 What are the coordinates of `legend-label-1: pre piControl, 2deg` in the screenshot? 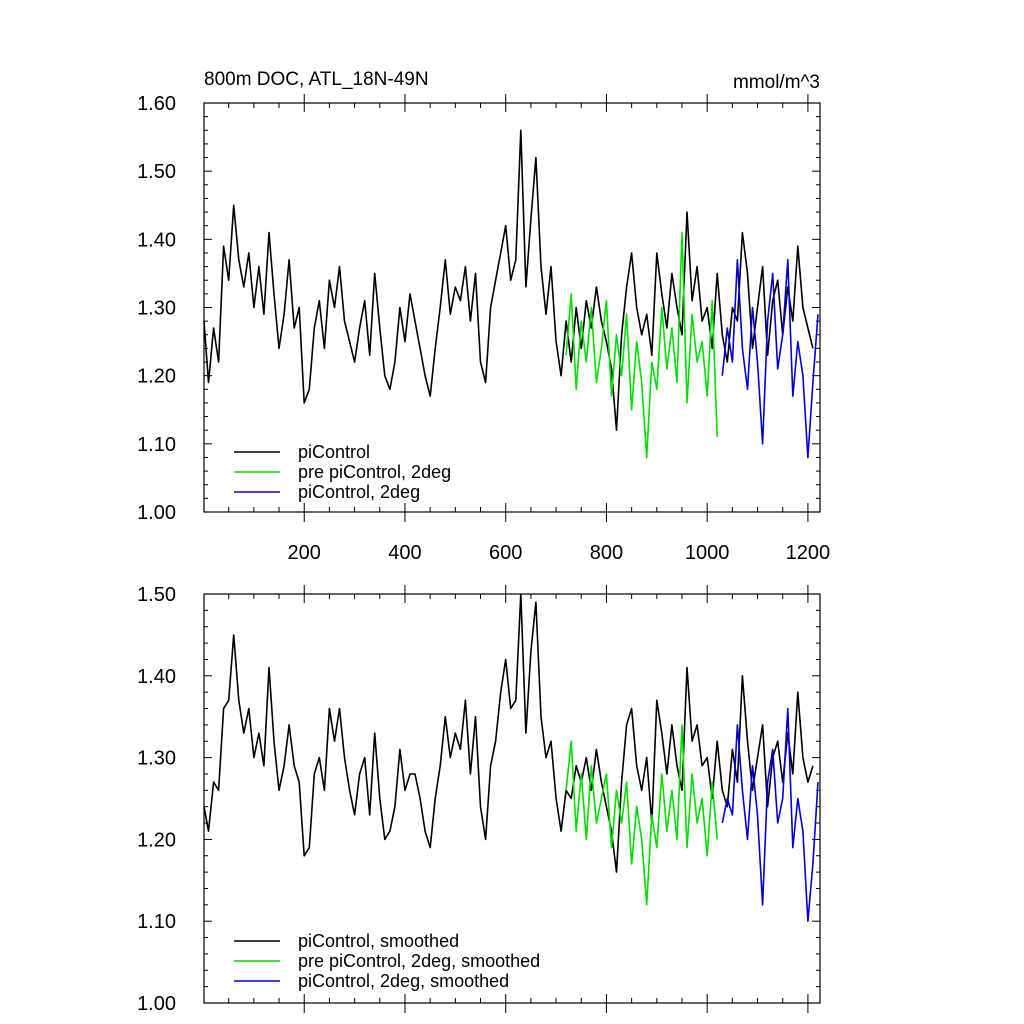 It's located at (374, 472).